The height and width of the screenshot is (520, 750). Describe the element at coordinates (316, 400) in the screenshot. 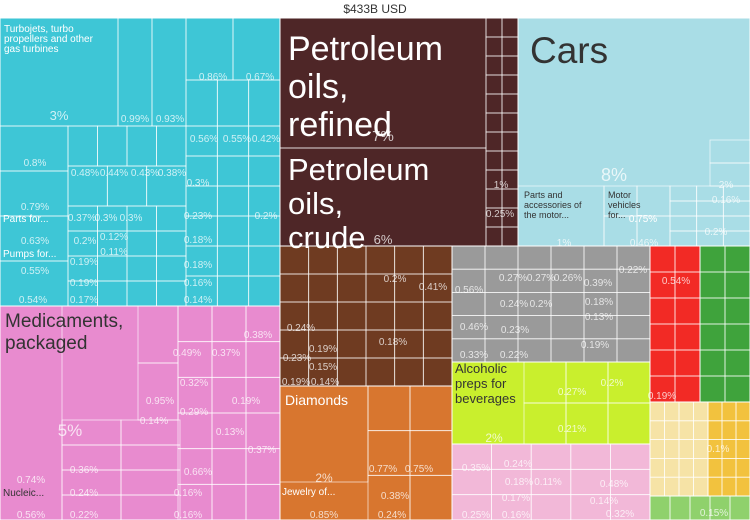

I see `product-label: Diamonds` at that location.